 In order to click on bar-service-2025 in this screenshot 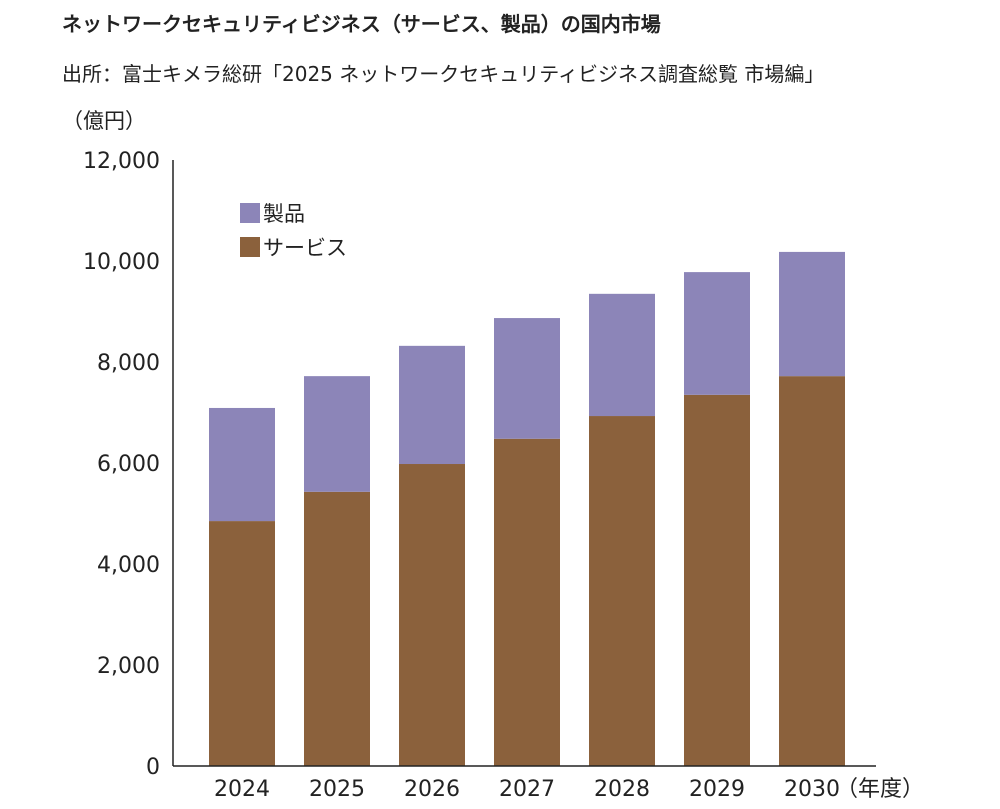, I will do `click(337, 628)`.